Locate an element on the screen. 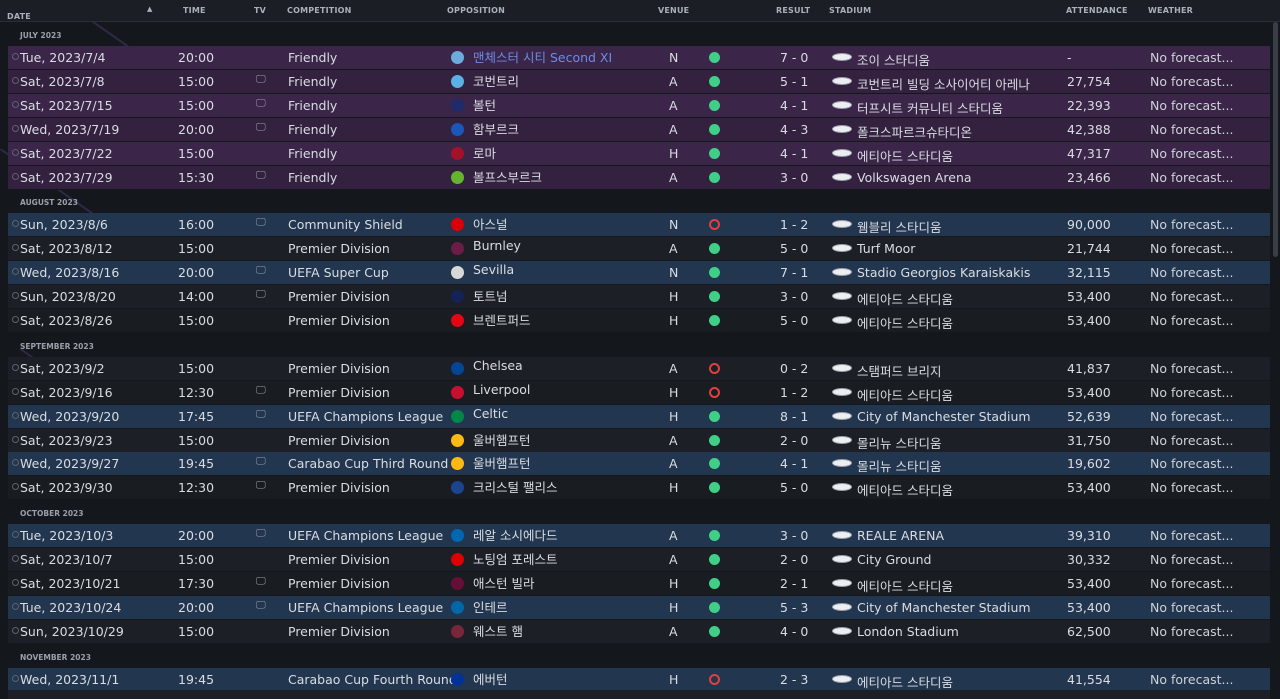 Image resolution: width=1280 pixels, height=699 pixels. match-score: 5 - 3 is located at coordinates (794, 607).